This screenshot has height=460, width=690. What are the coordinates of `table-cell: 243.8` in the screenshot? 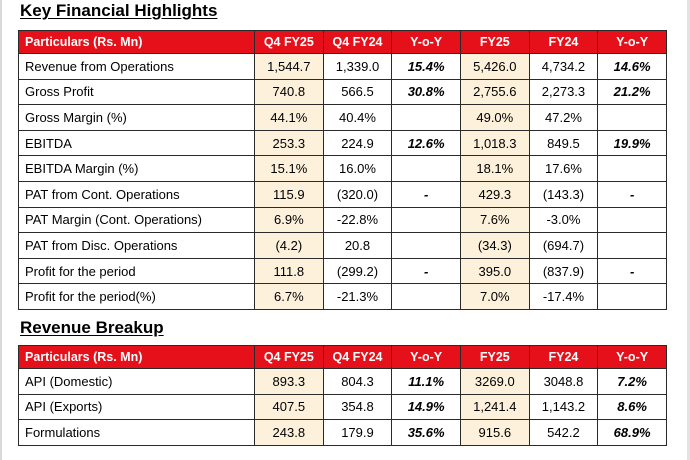 It's located at (289, 432).